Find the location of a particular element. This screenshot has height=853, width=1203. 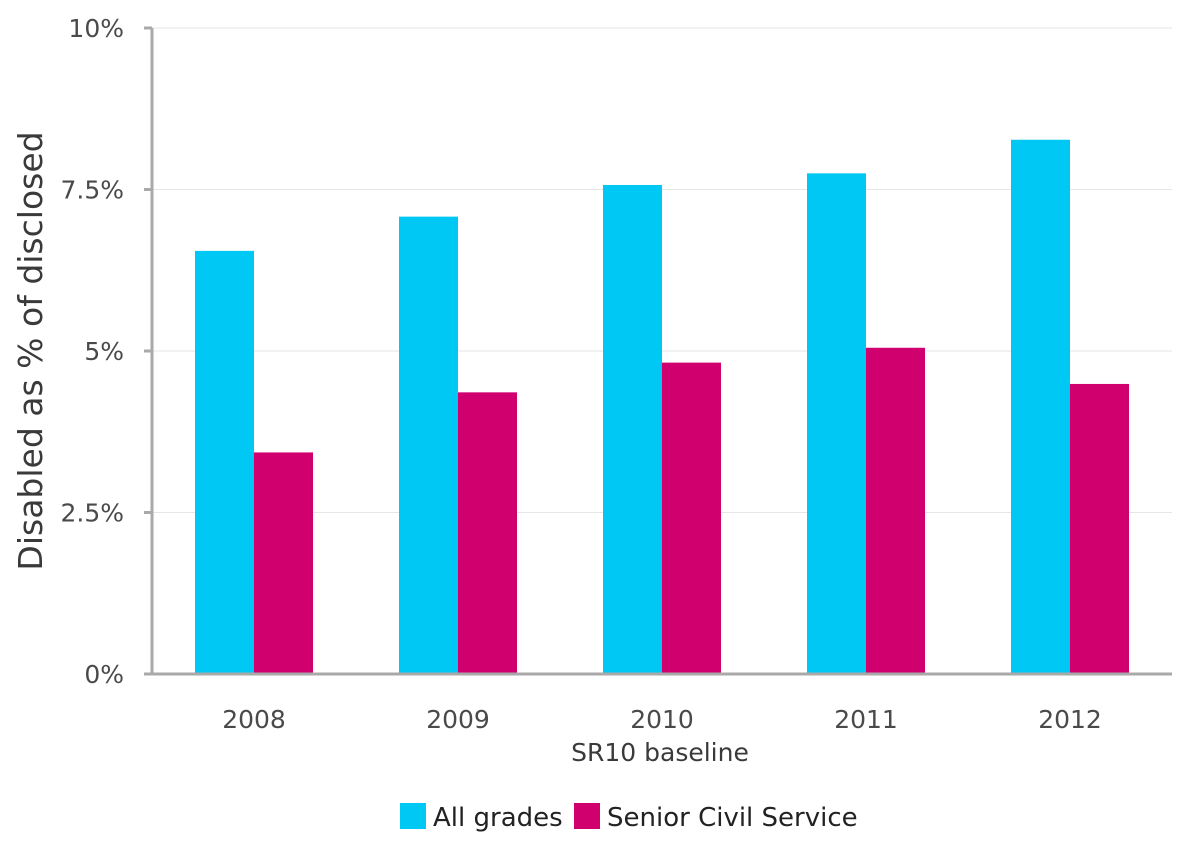

legend-label-all-grades: All grades is located at coordinates (498, 818).